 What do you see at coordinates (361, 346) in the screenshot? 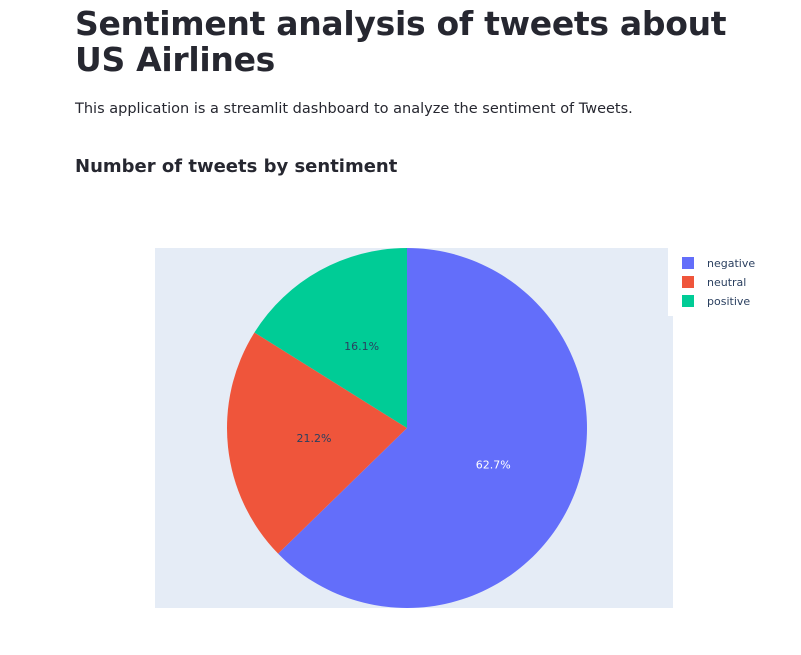
I see `pie-label-positive: 16.1%` at bounding box center [361, 346].